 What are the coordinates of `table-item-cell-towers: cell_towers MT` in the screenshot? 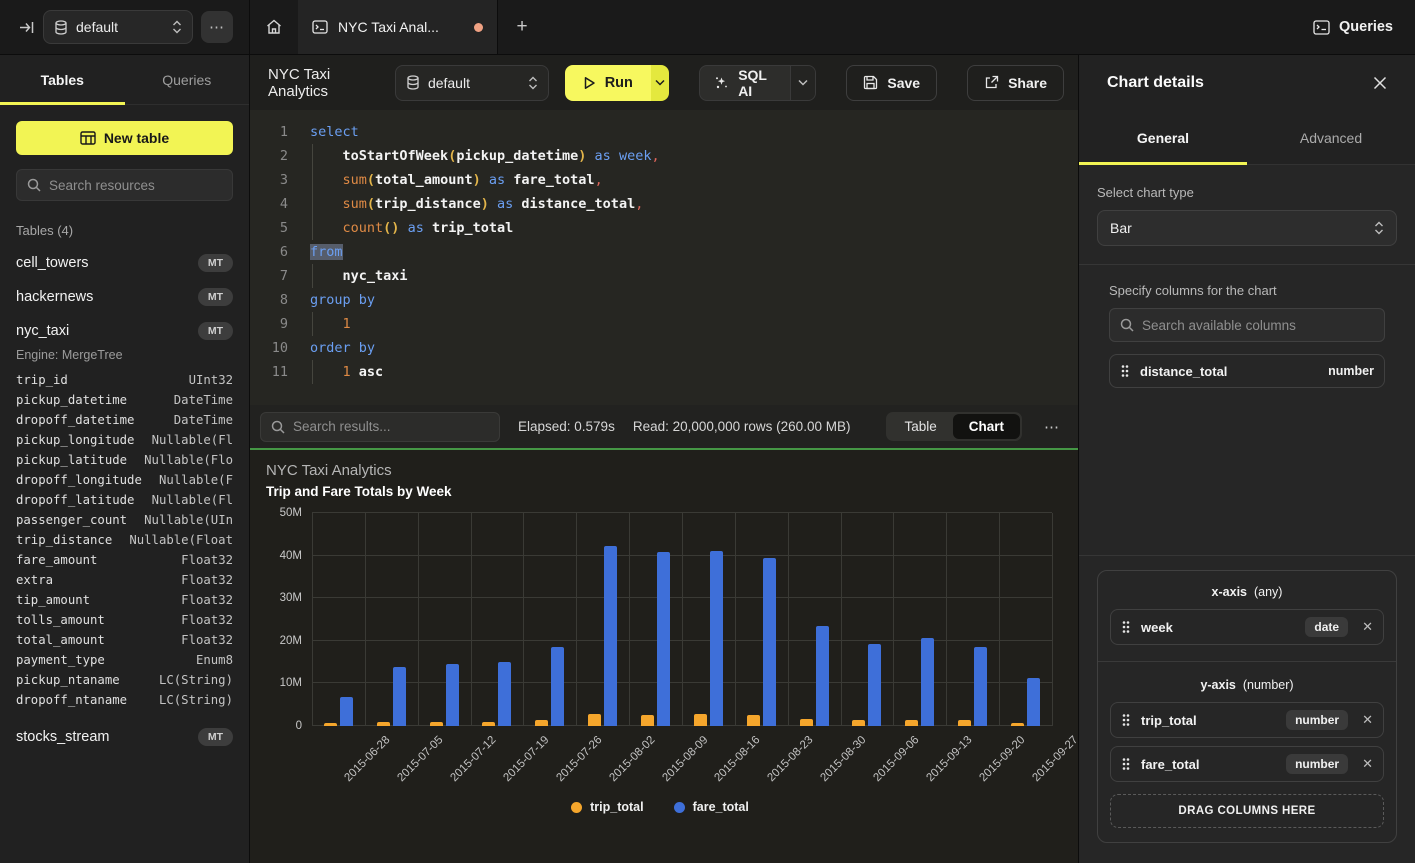 It's located at (124, 263).